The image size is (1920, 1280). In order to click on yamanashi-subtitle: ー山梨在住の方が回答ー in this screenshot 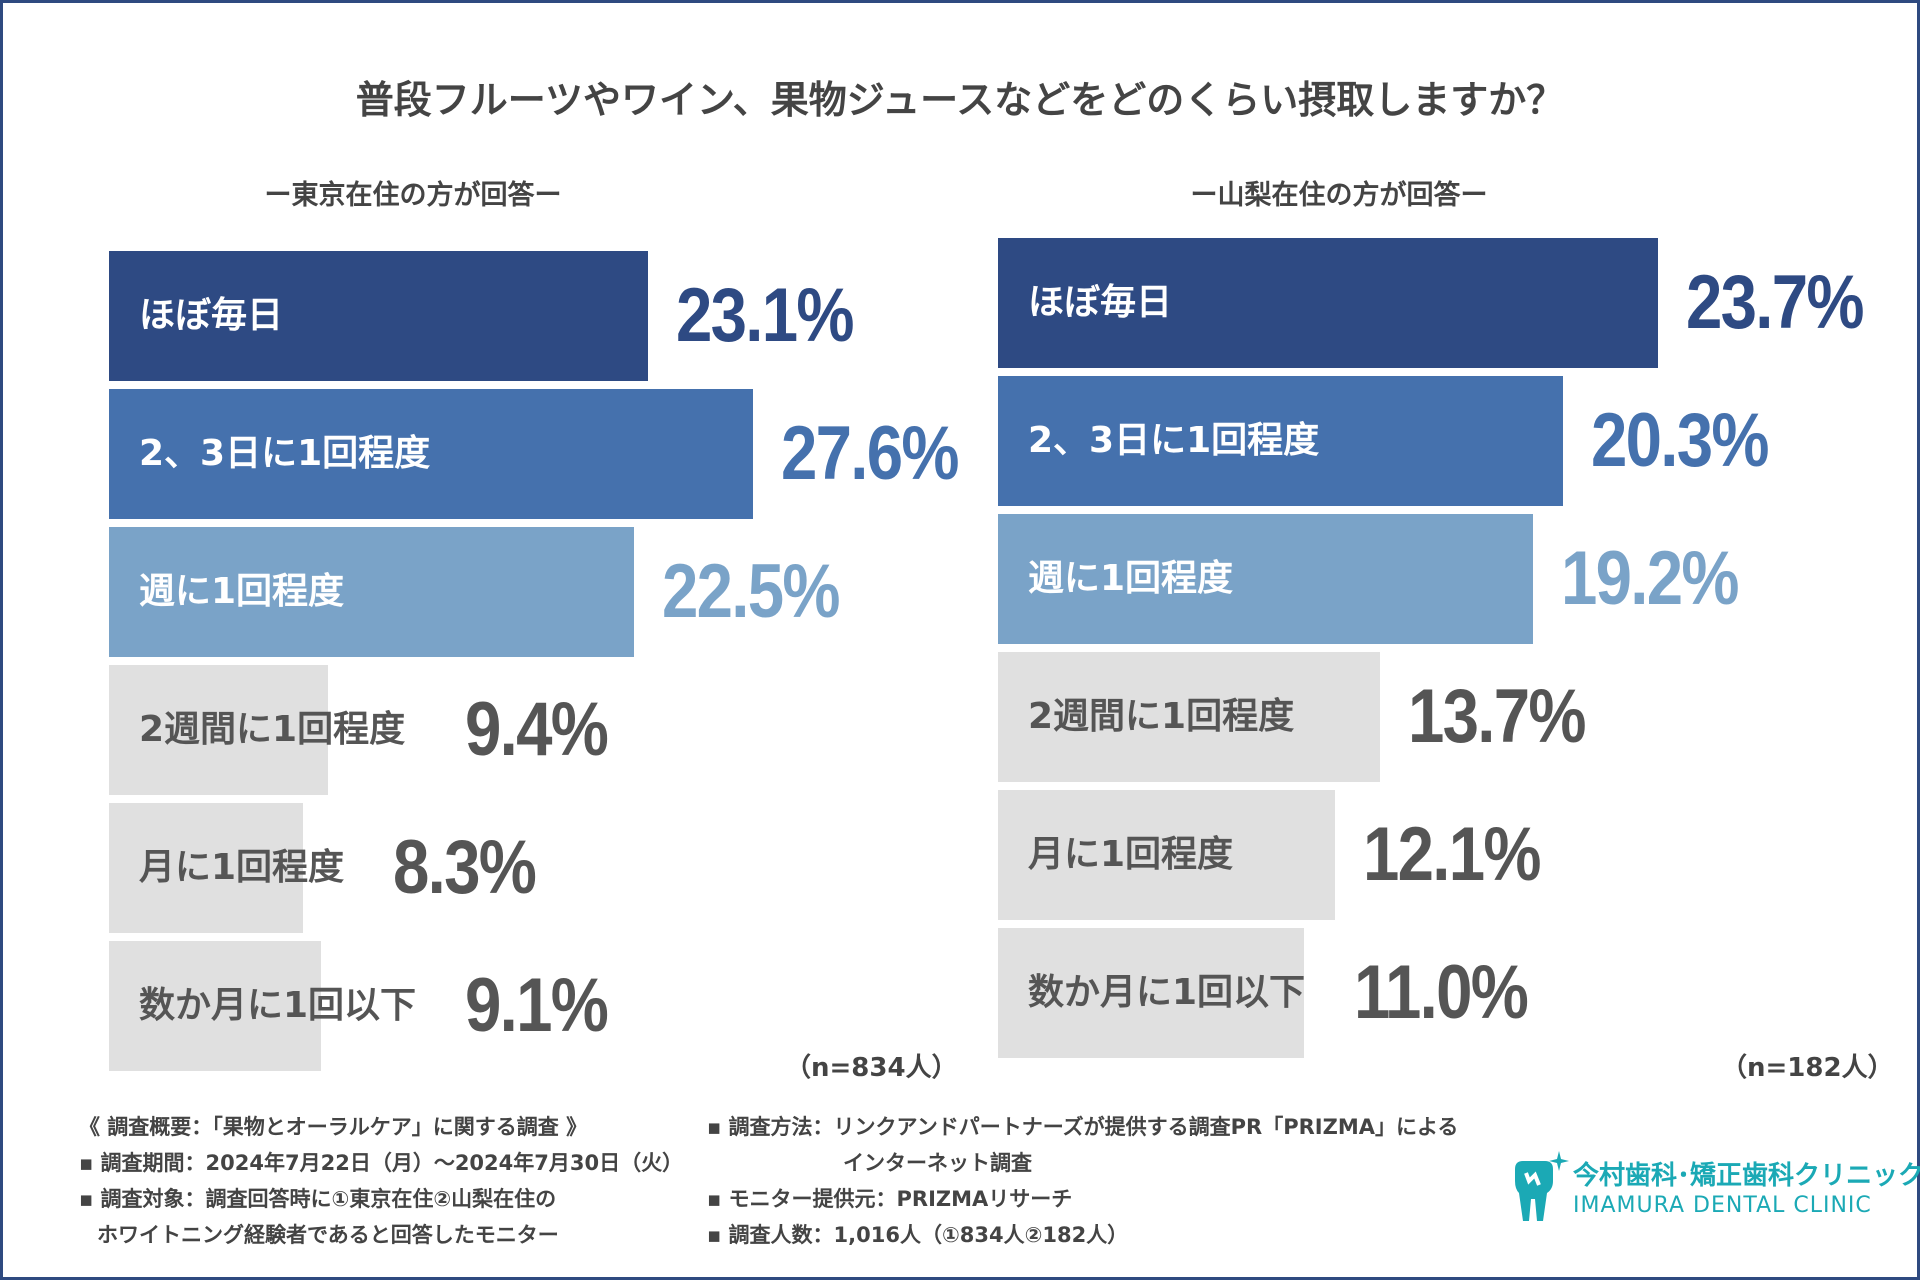, I will do `click(1339, 195)`.